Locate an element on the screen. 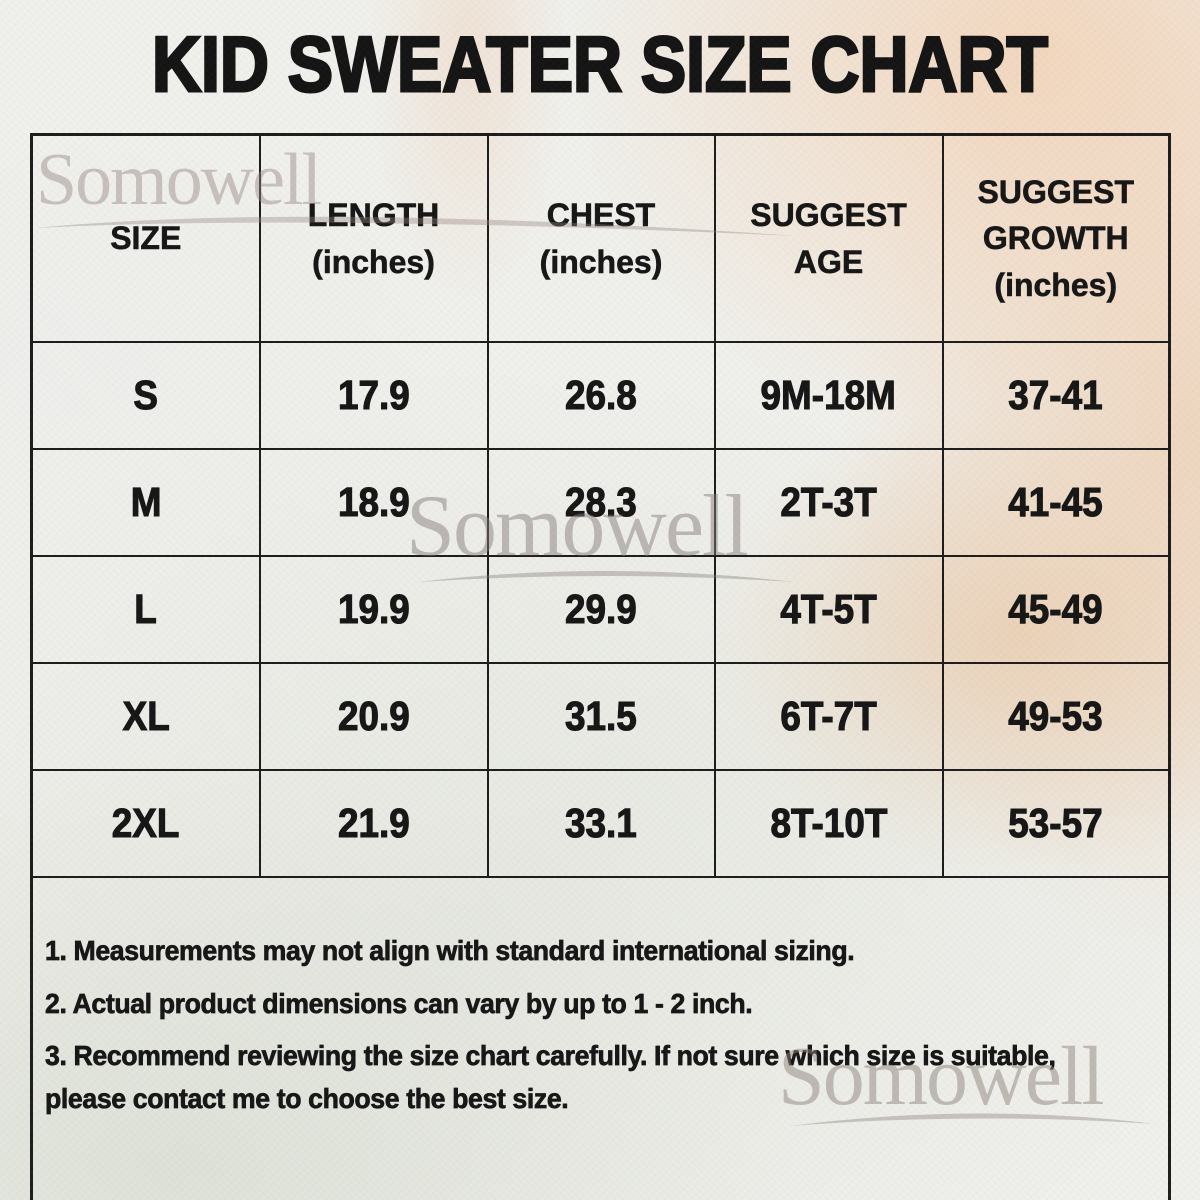  cell-growth: 53-57 is located at coordinates (1056, 823).